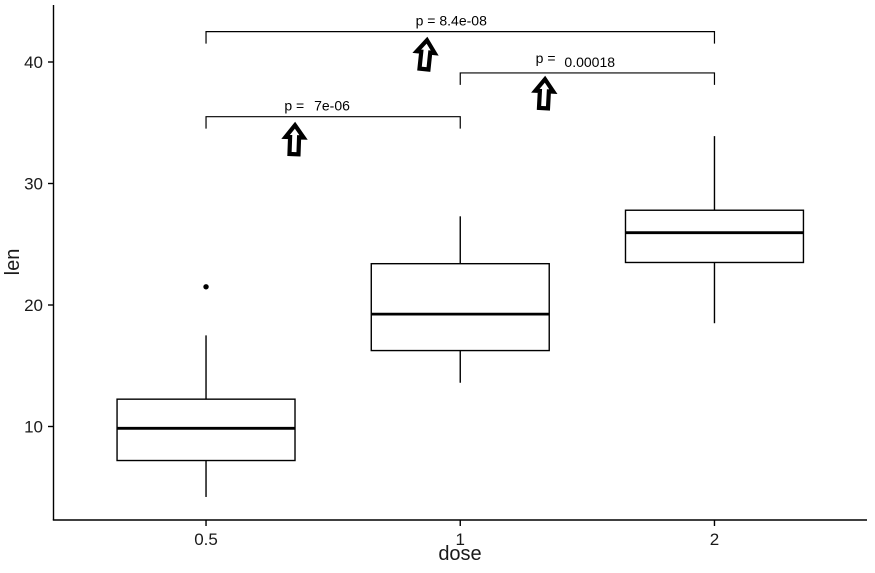 The height and width of the screenshot is (573, 875). What do you see at coordinates (206, 287) in the screenshot?
I see `outlier-point` at bounding box center [206, 287].